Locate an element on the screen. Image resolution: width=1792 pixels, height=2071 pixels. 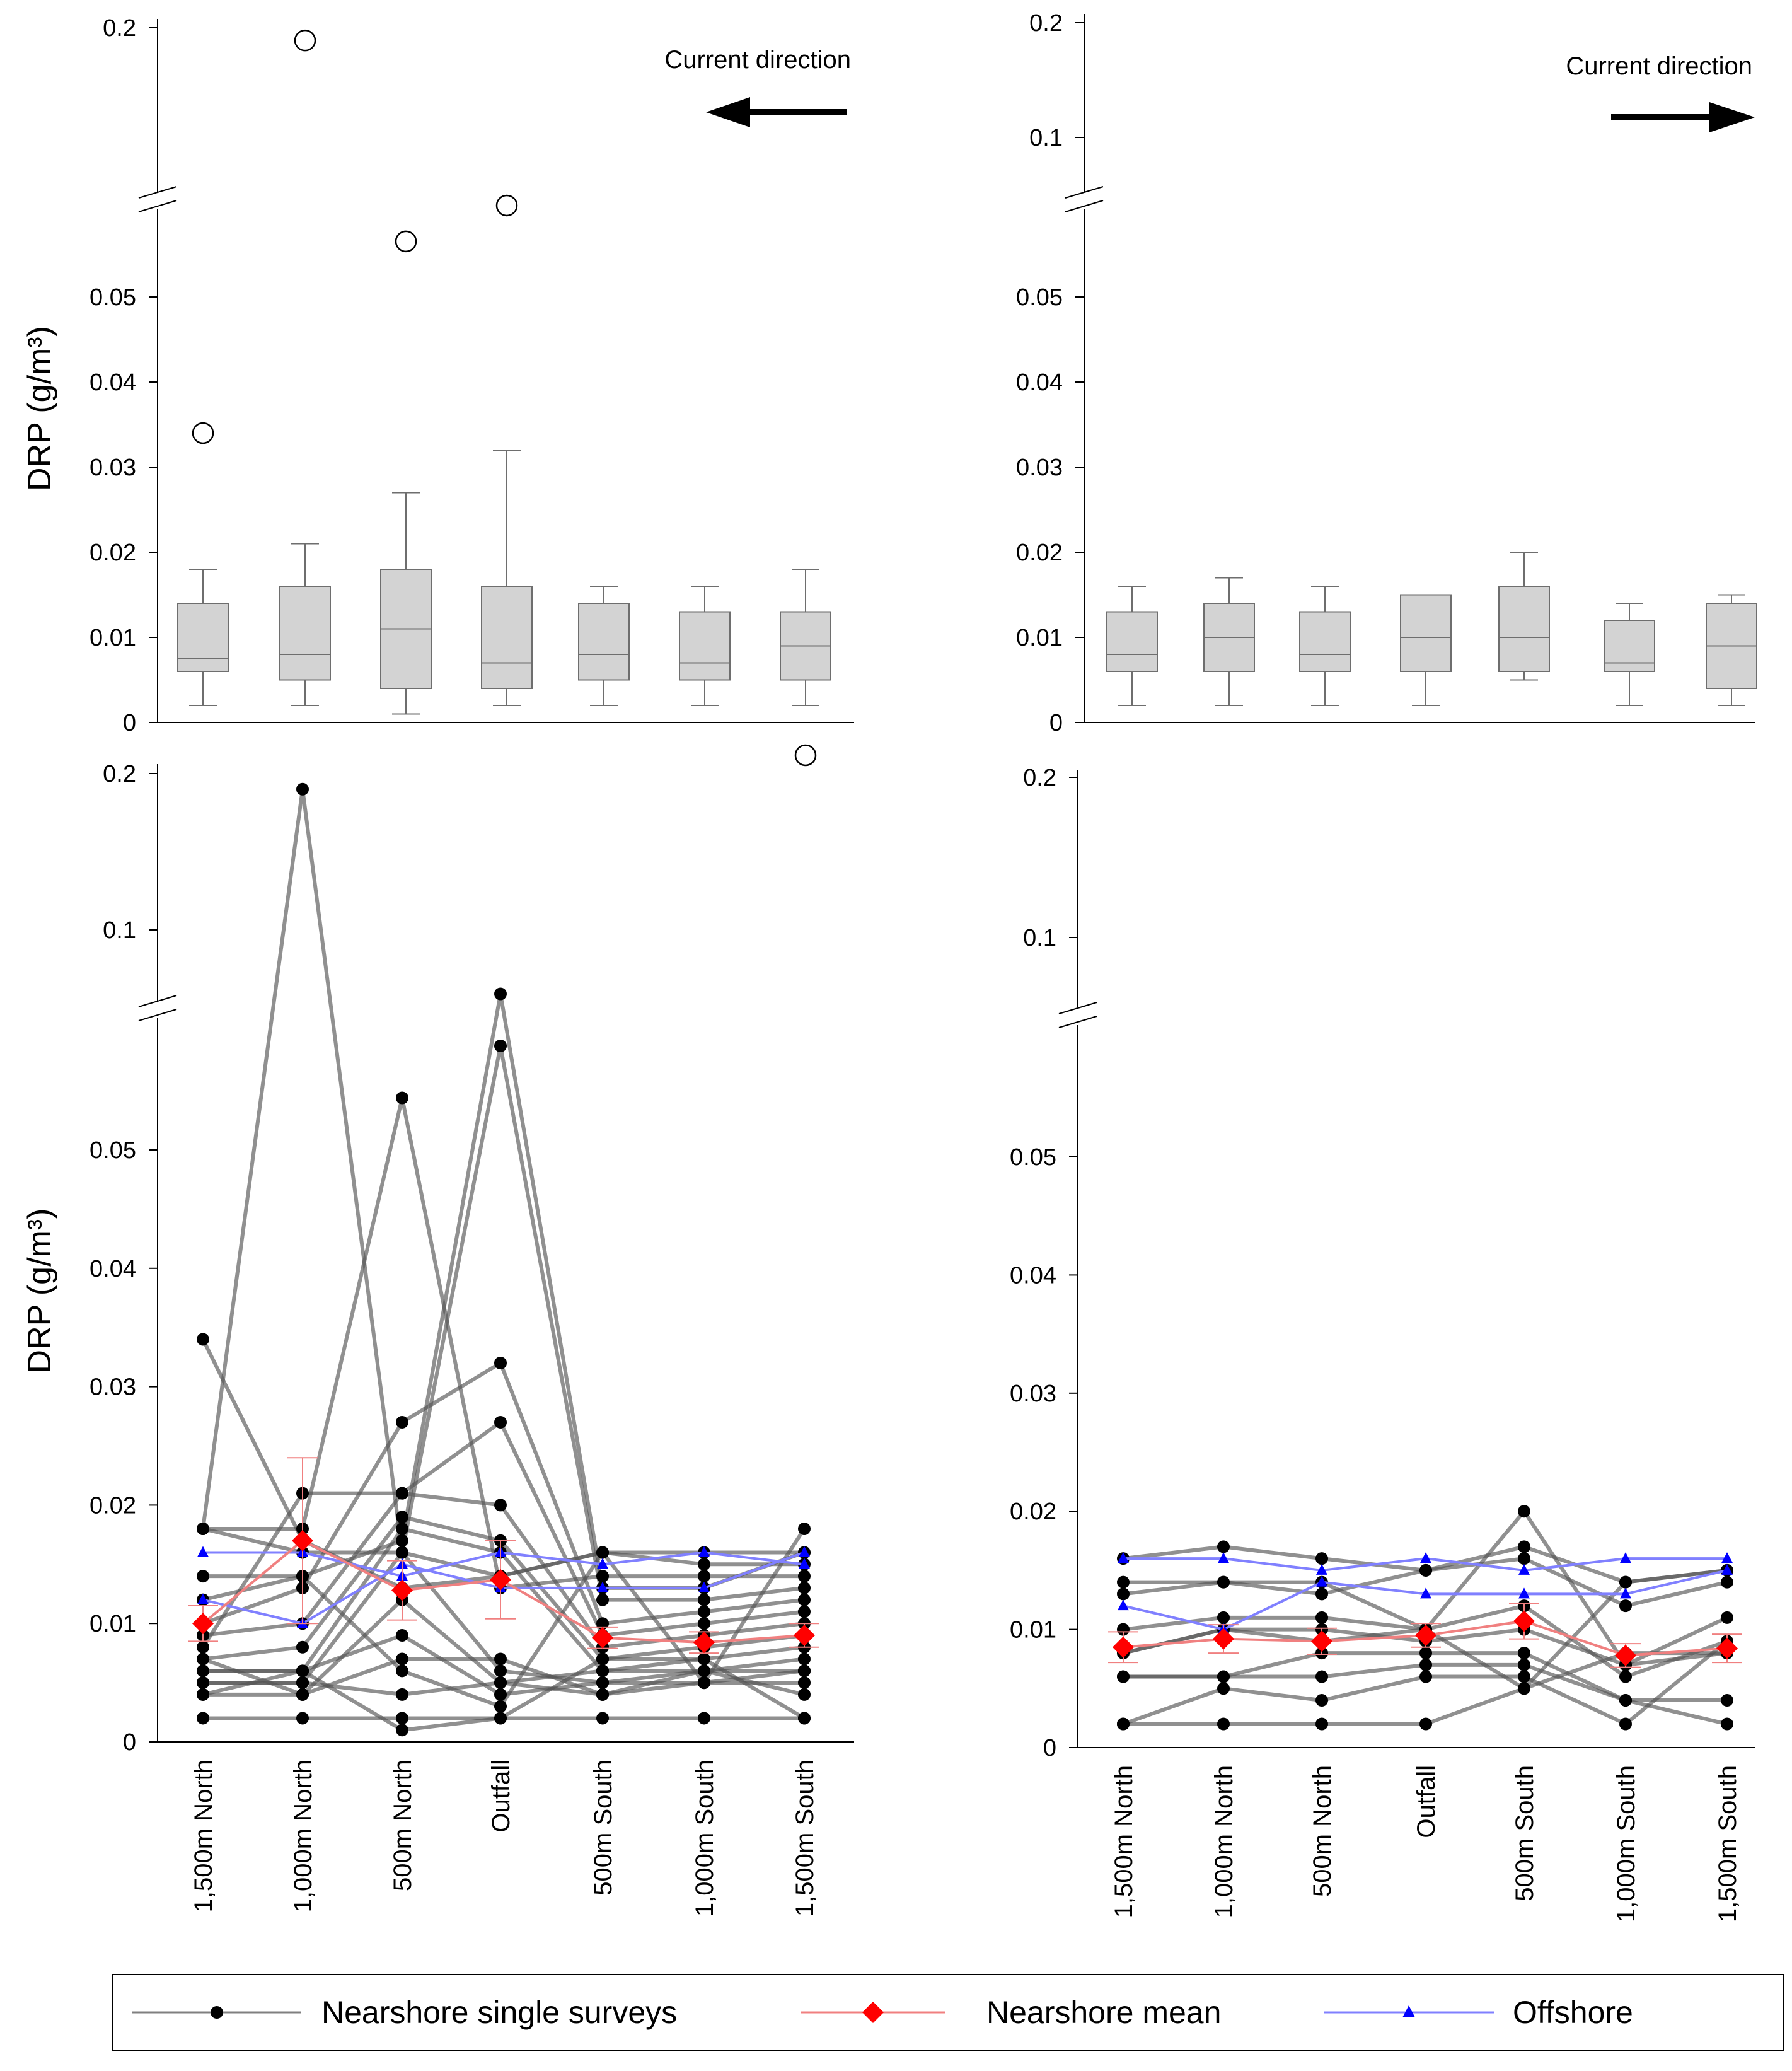
y-axis: 0 0.01 0.02 0.03 0.04 0.05 0.1 0.2 is located at coordinates (1053, 1263).